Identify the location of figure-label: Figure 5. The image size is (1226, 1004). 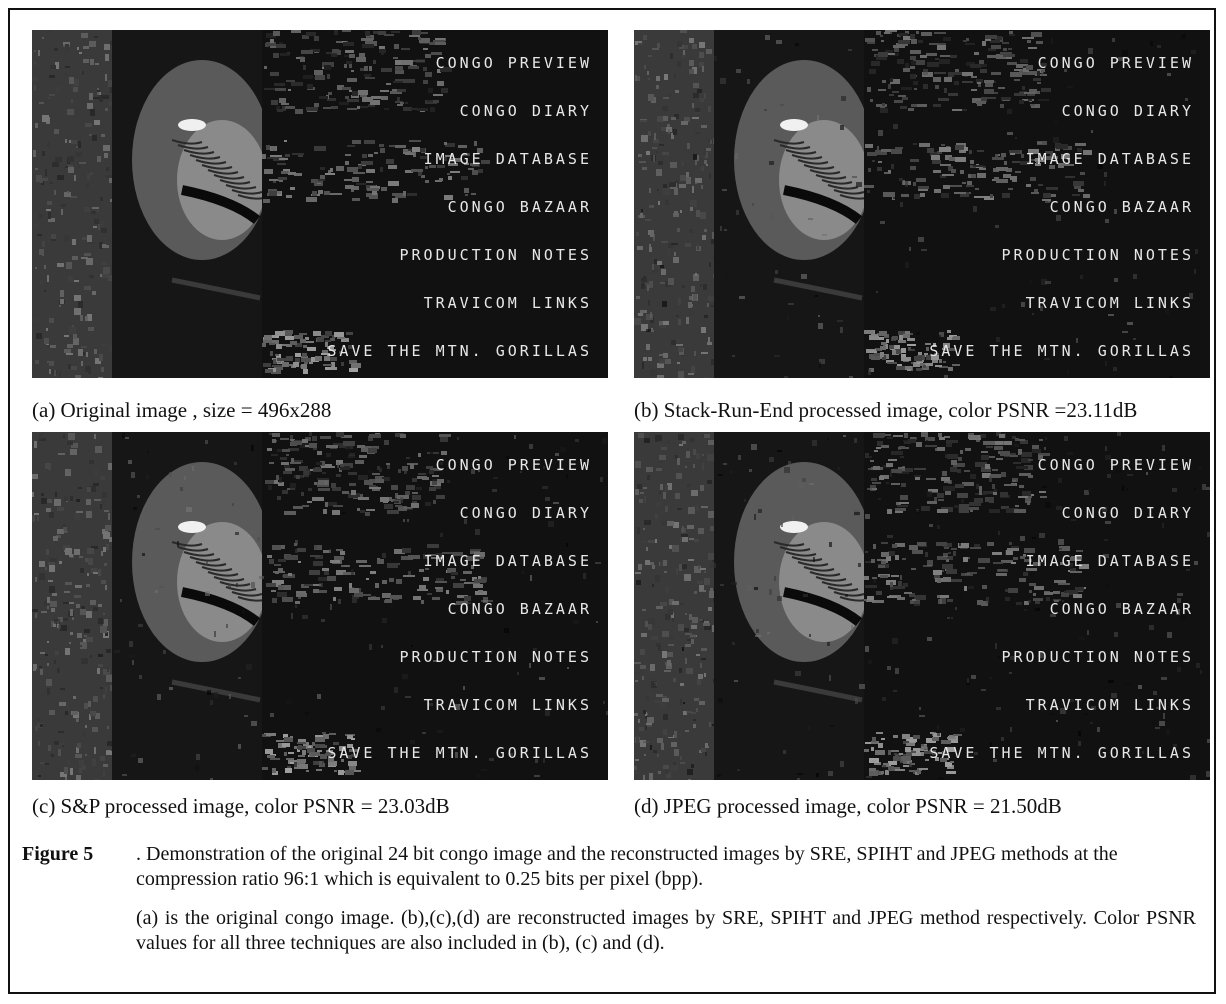
(58, 854).